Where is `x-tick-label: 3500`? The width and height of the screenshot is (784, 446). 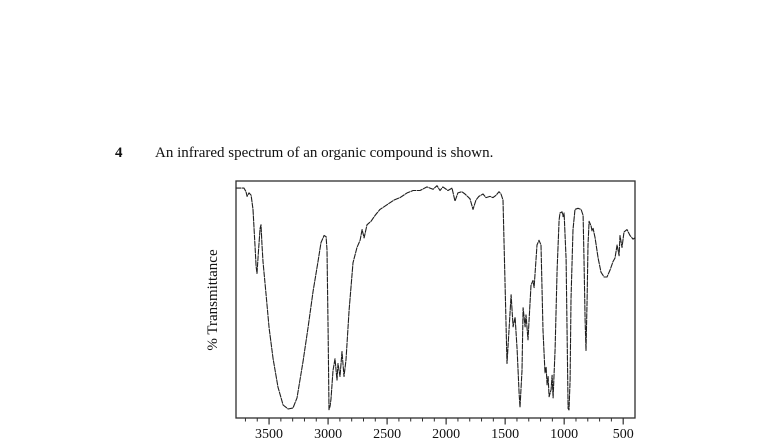
x-tick-label: 3500 is located at coordinates (269, 434).